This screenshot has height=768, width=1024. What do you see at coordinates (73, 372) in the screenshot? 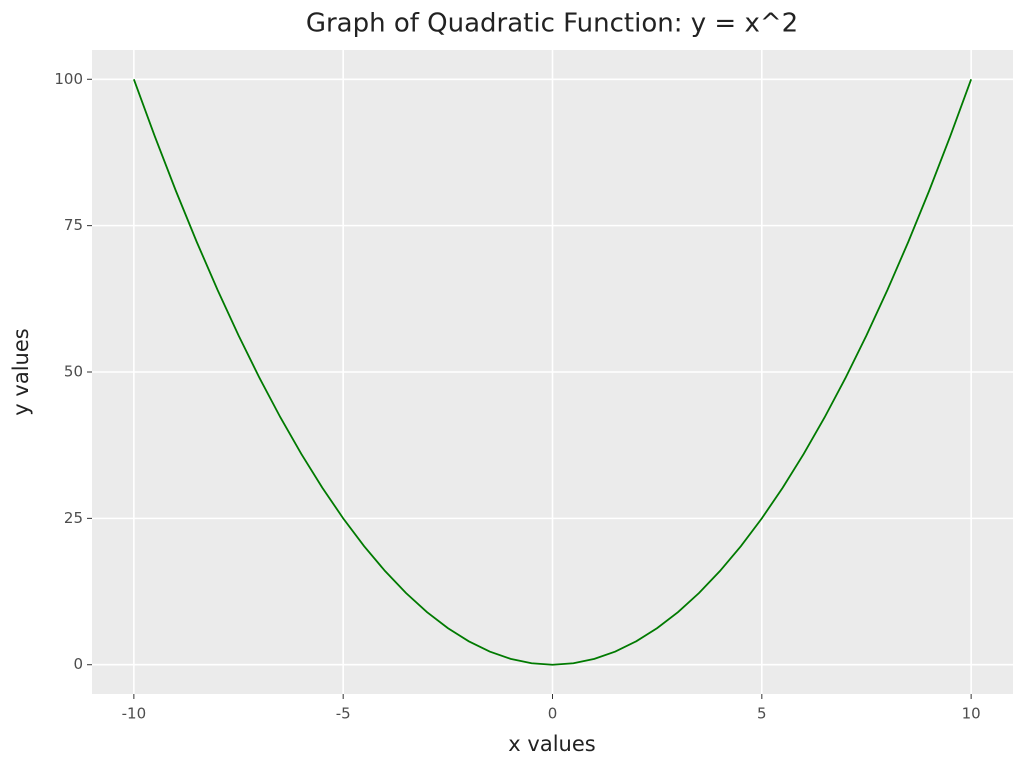
I see `y-tick-label: 50` at bounding box center [73, 372].